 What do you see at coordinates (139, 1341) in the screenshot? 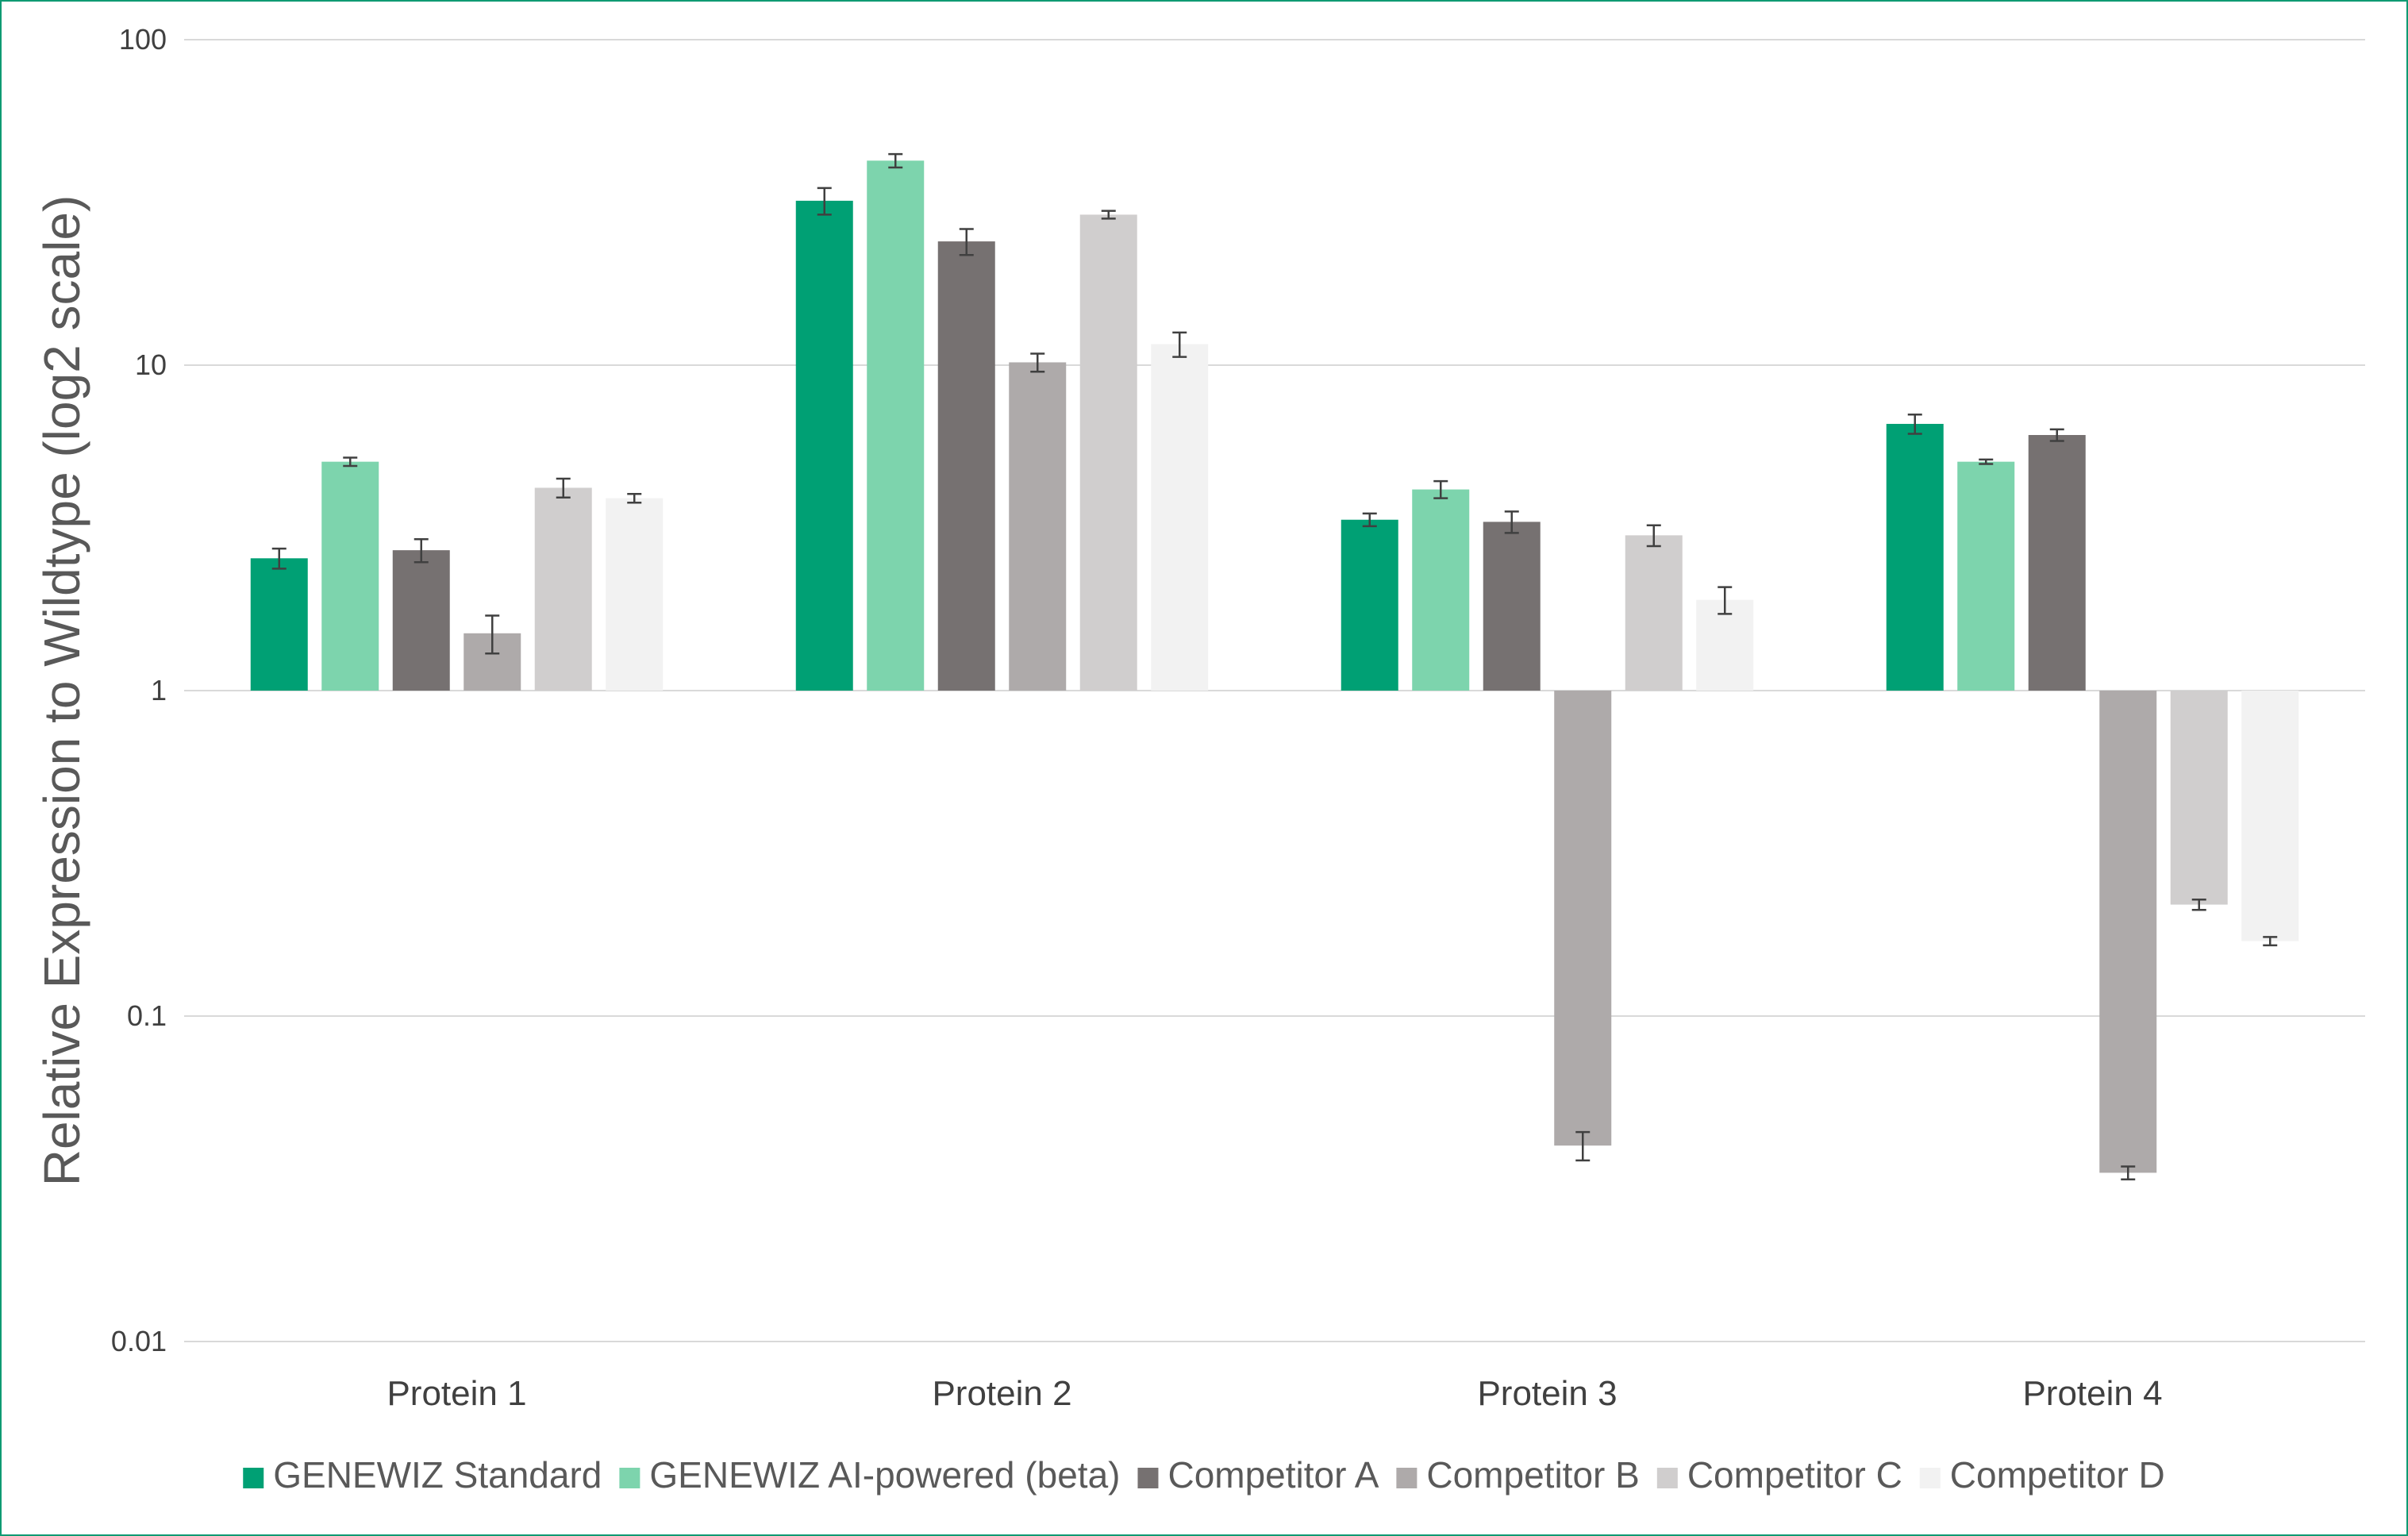
I see `y-tick-label: 0.01` at bounding box center [139, 1341].